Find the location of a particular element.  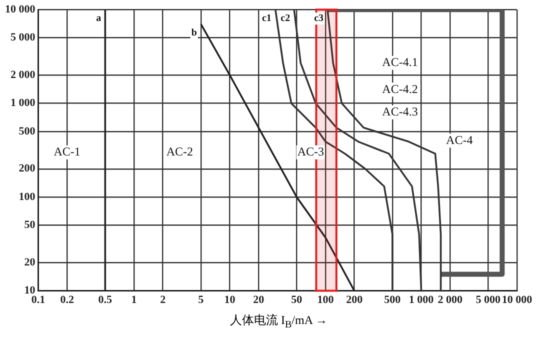

x-tick-label: 2 is located at coordinates (163, 300).